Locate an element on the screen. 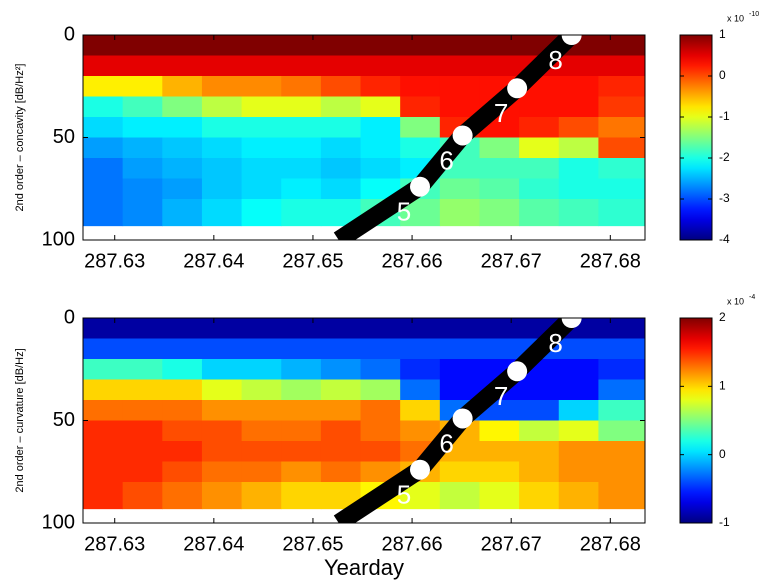 The height and width of the screenshot is (584, 773). x-tick-label: 287.63 is located at coordinates (114, 261).